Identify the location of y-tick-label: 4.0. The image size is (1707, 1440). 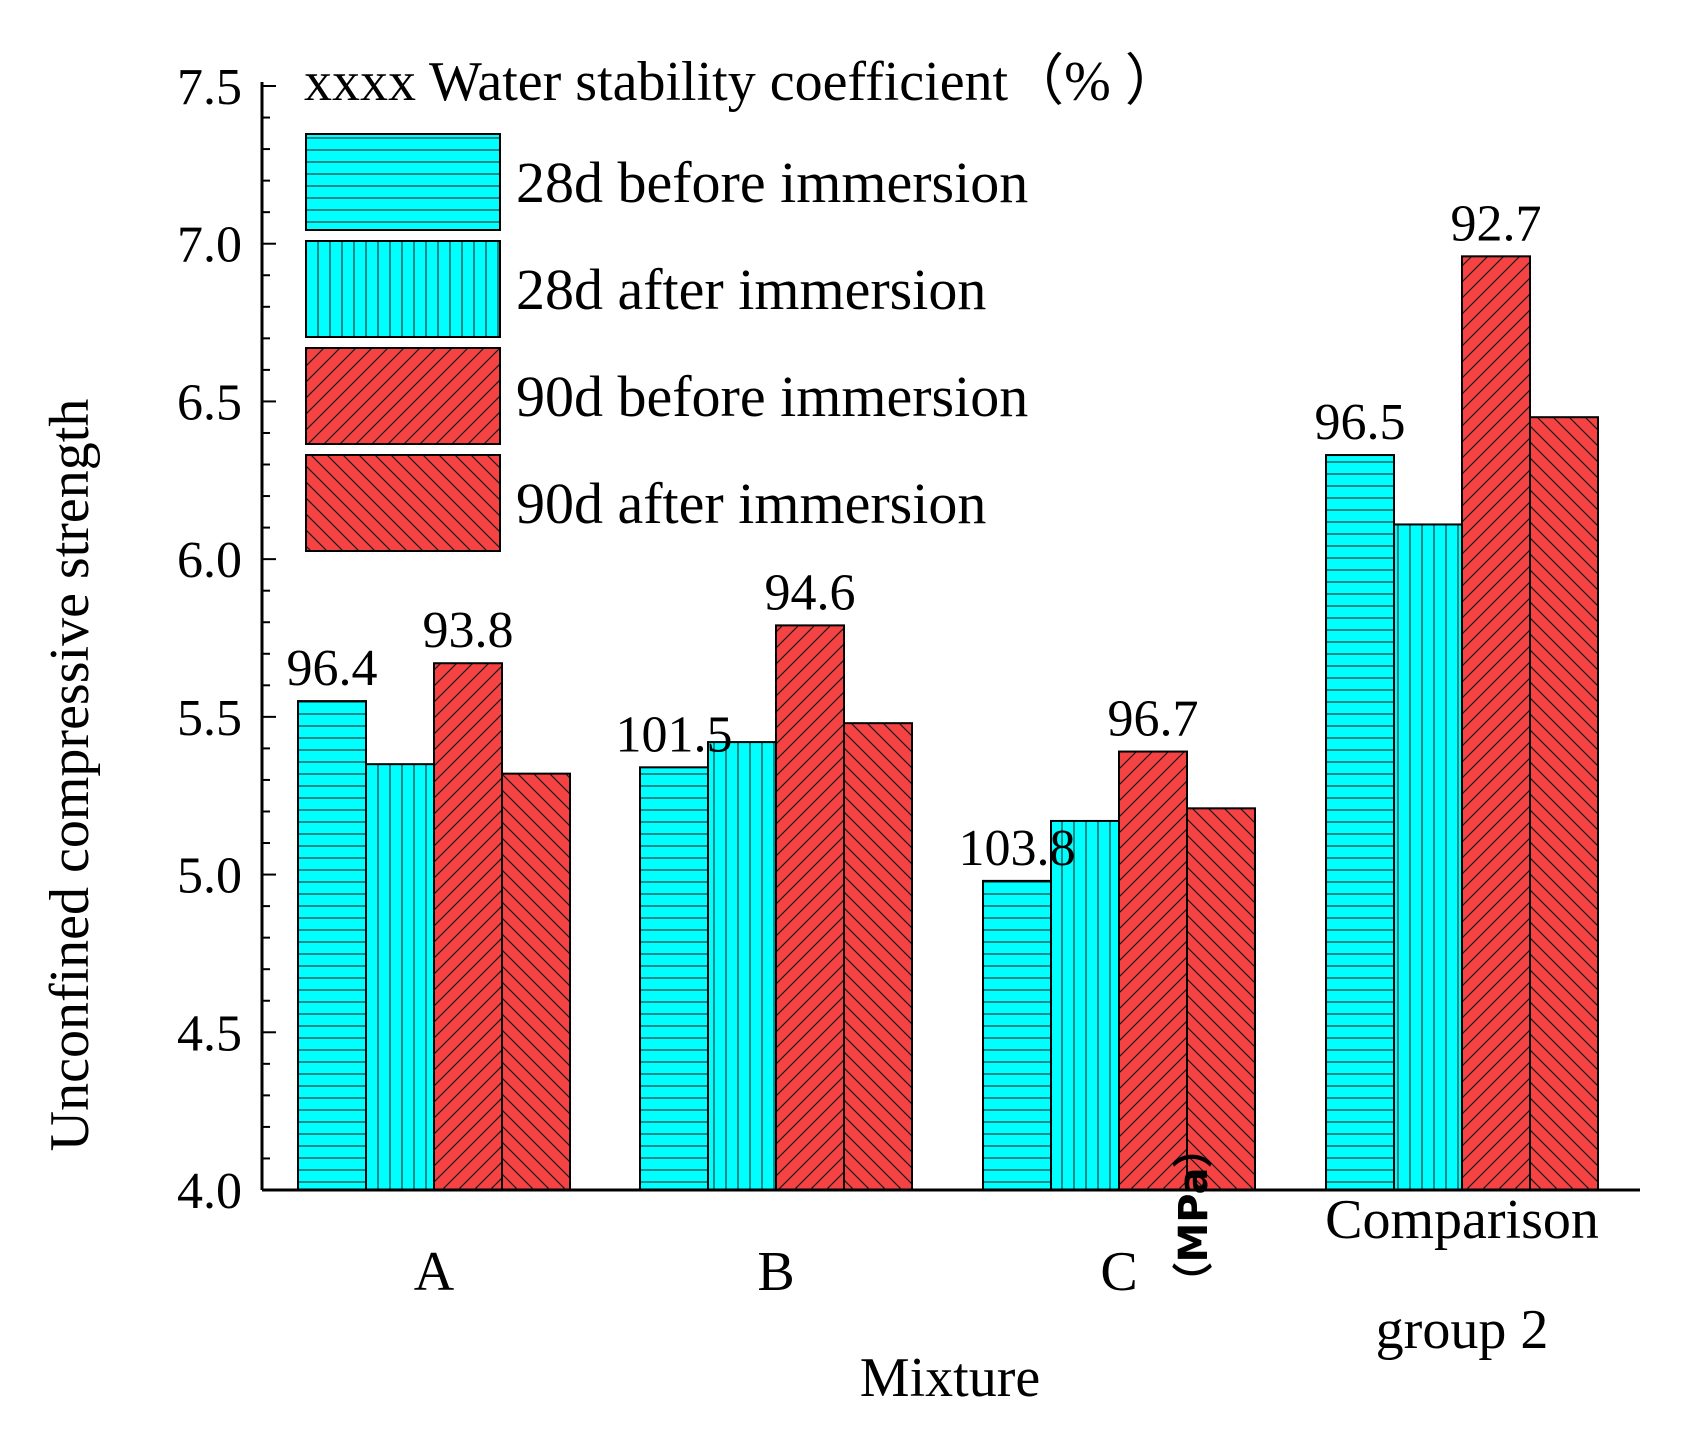
(209, 1191).